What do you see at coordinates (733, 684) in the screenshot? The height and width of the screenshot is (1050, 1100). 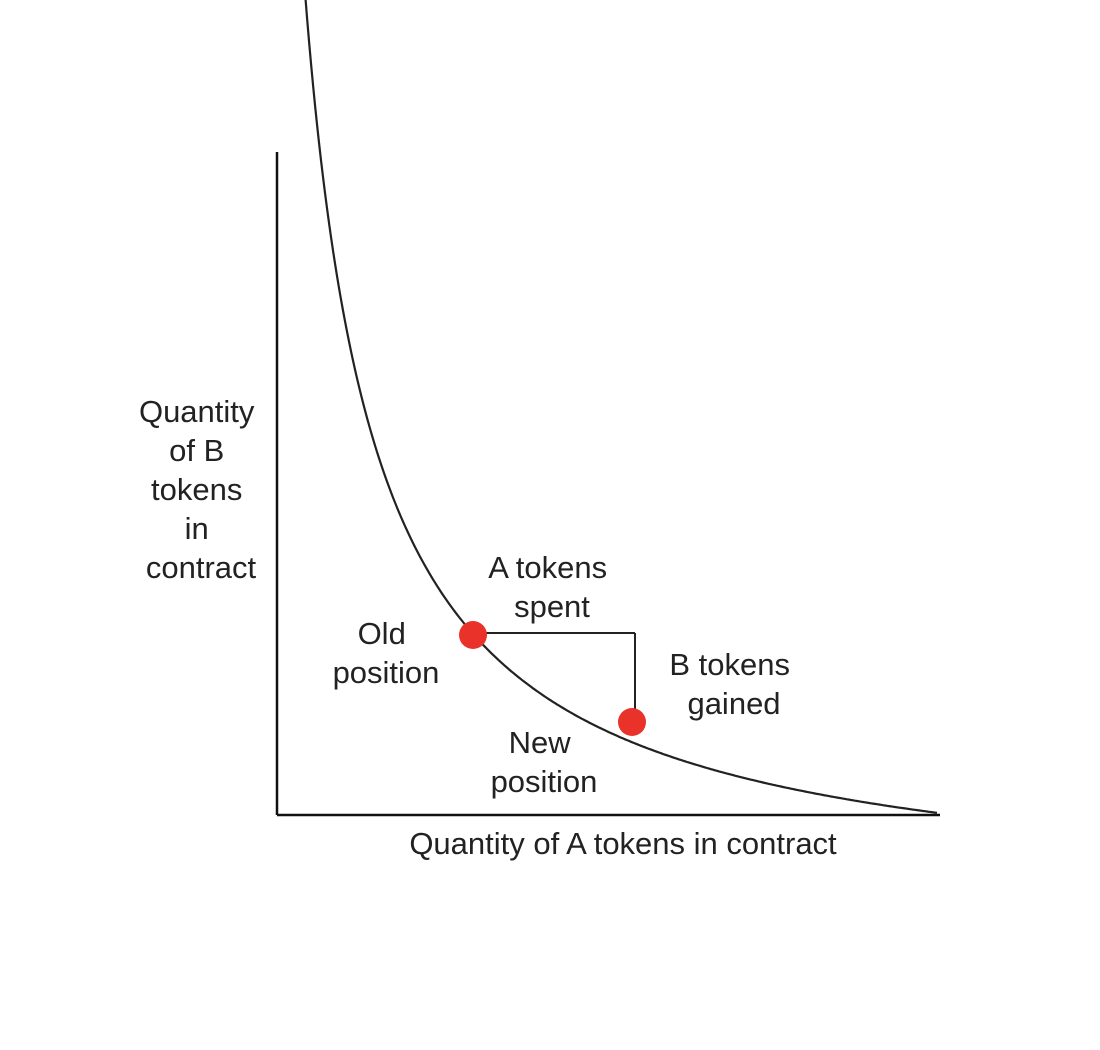 I see `b-tokens-gained-label: B tokens gained` at bounding box center [733, 684].